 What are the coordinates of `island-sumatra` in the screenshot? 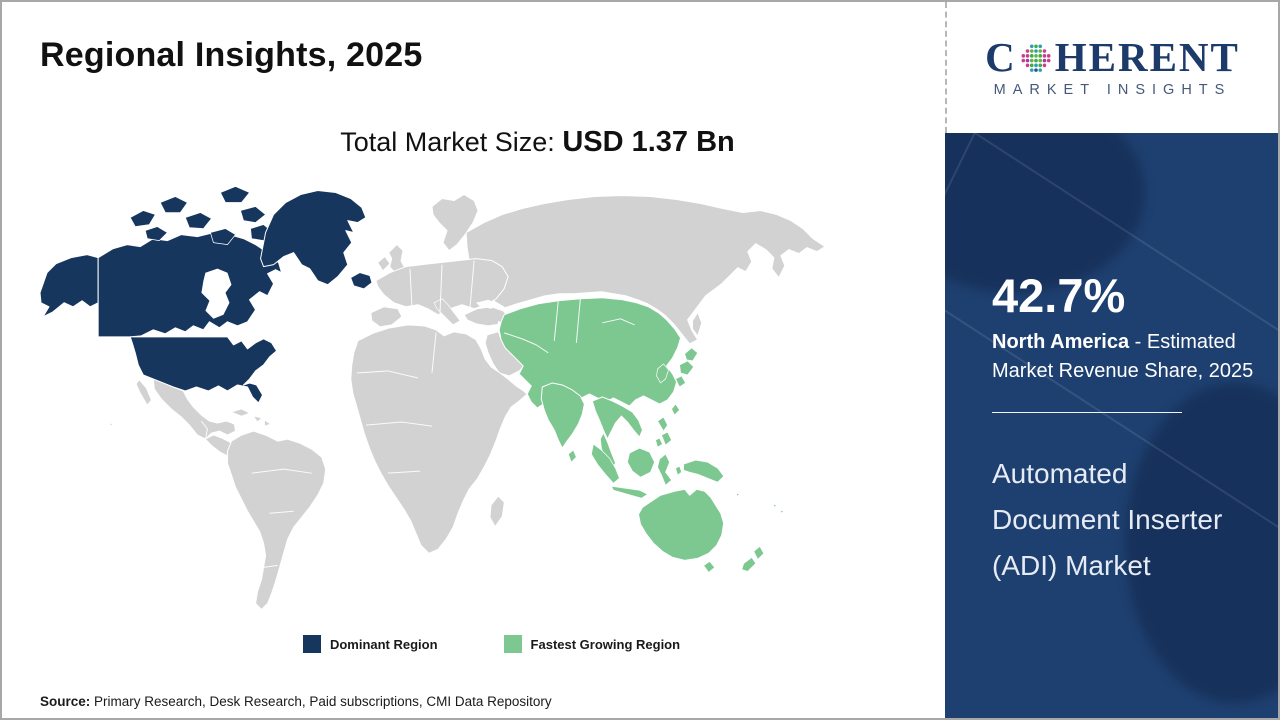 It's located at (605, 463).